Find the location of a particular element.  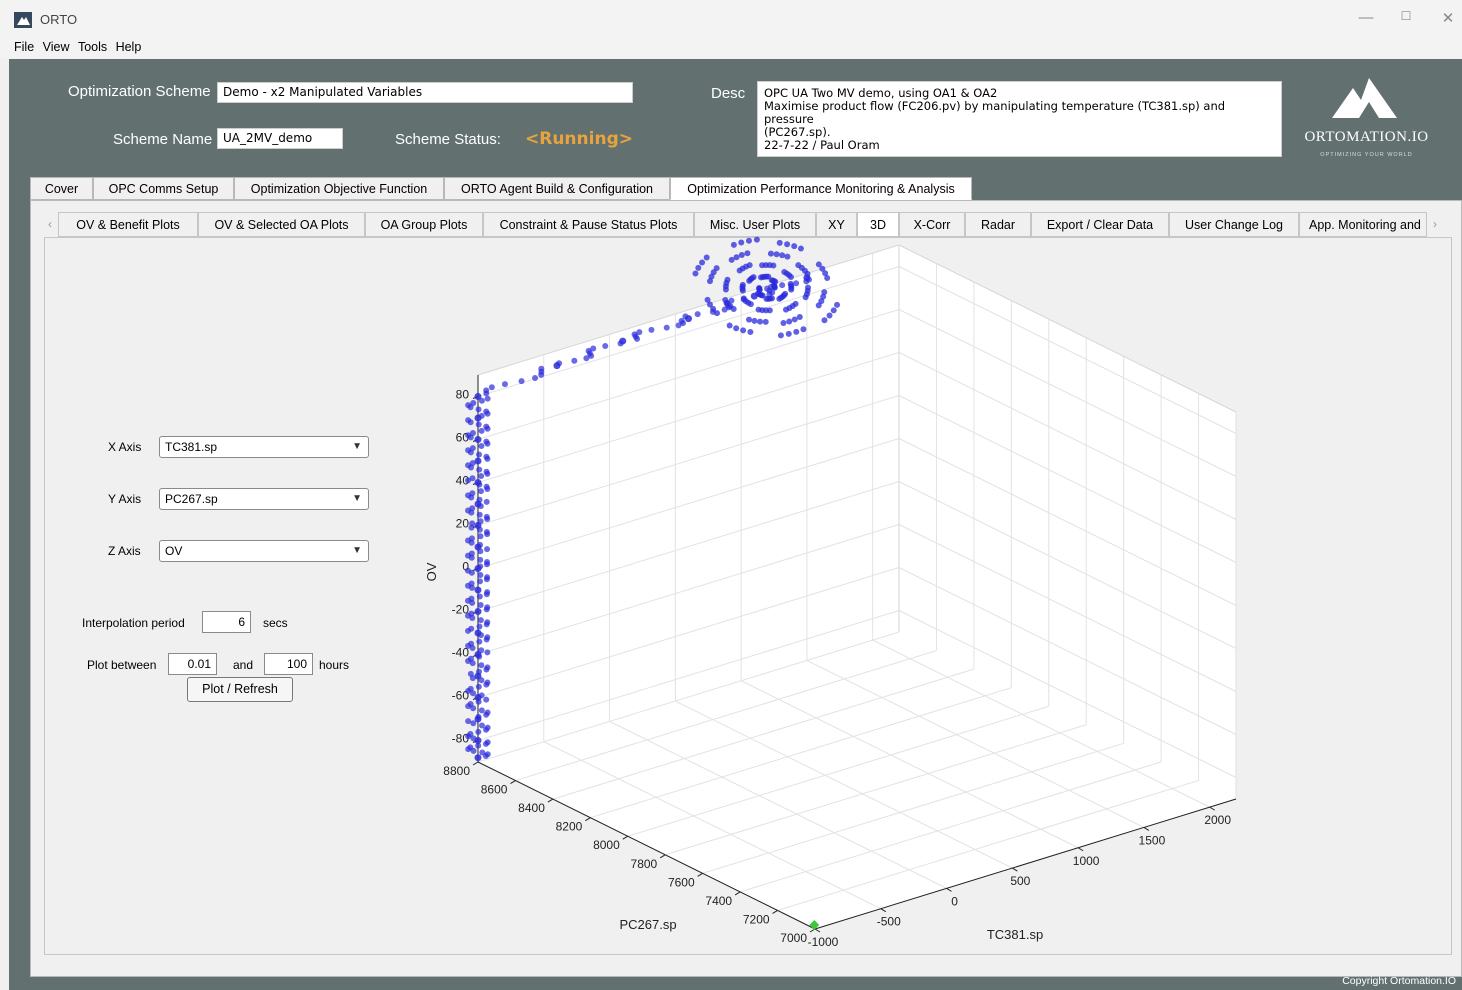

tab-xy: XY is located at coordinates (836, 224).